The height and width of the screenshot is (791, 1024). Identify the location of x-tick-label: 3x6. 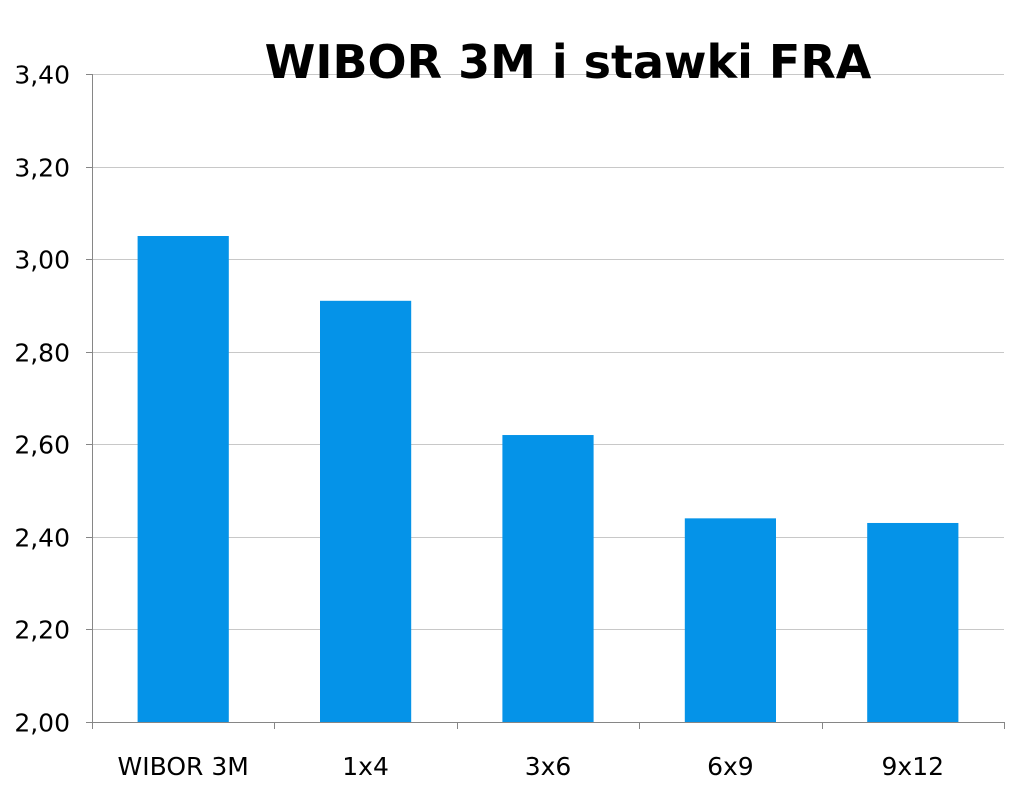
(548, 766).